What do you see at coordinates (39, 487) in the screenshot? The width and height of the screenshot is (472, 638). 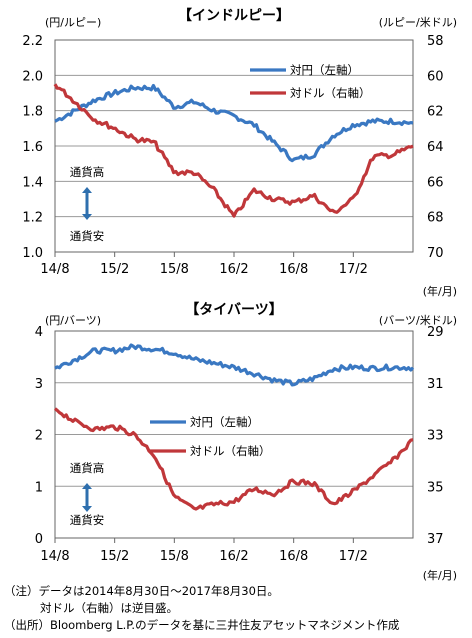 I see `y-left-tick-label: 1` at bounding box center [39, 487].